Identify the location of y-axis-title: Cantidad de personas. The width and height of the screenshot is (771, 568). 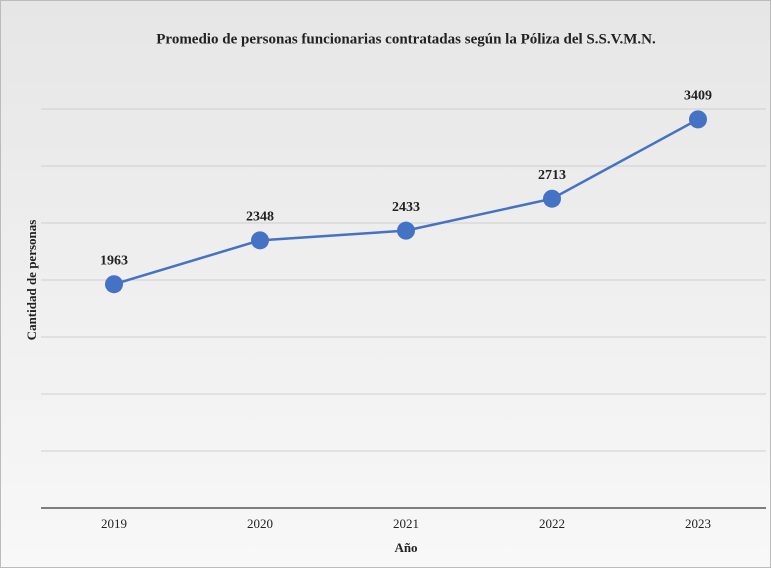
(31, 280).